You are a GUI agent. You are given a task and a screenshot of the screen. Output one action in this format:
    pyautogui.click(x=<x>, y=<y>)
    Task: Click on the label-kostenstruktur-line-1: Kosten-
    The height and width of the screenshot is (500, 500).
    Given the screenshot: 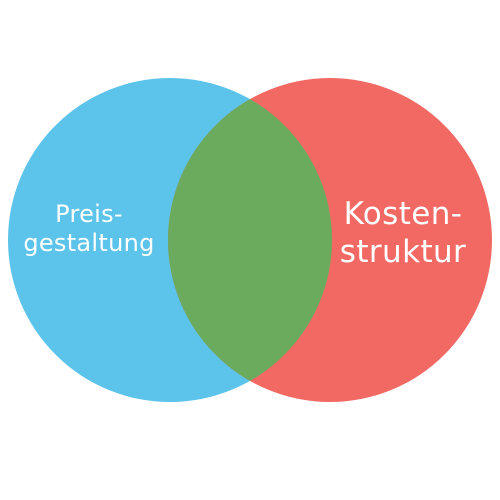 What is the action you would take?
    pyautogui.click(x=403, y=214)
    